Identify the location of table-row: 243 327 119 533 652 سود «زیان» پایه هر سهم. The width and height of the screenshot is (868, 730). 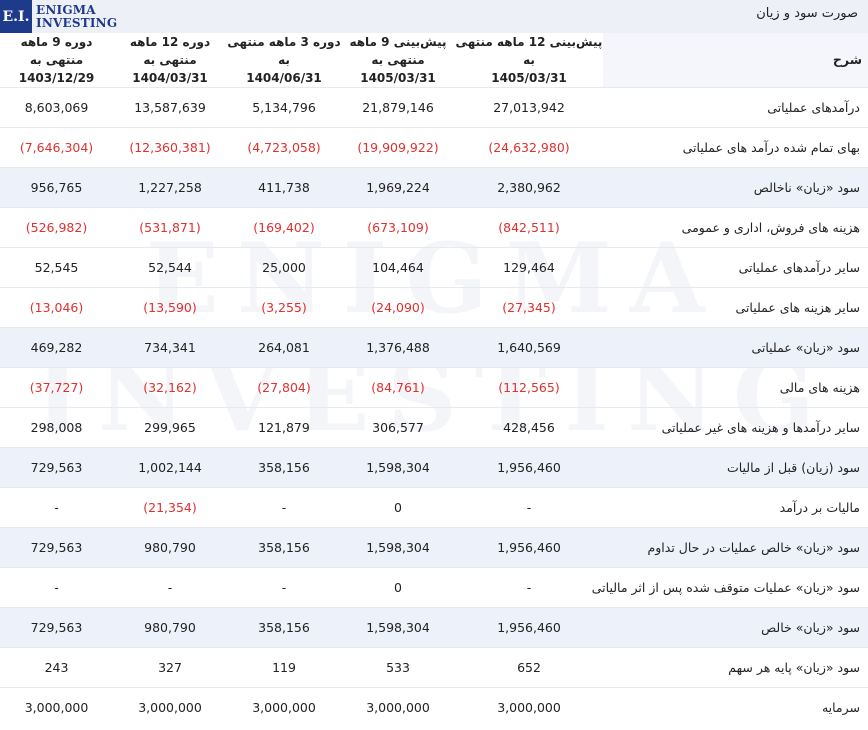
(434, 667).